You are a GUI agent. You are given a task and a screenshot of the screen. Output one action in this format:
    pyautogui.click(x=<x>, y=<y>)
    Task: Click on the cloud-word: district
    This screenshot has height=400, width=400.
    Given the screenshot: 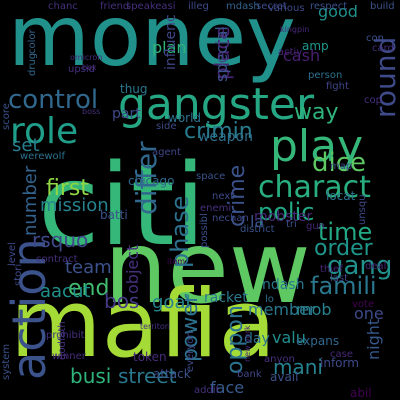 What is the action you would take?
    pyautogui.click(x=257, y=229)
    